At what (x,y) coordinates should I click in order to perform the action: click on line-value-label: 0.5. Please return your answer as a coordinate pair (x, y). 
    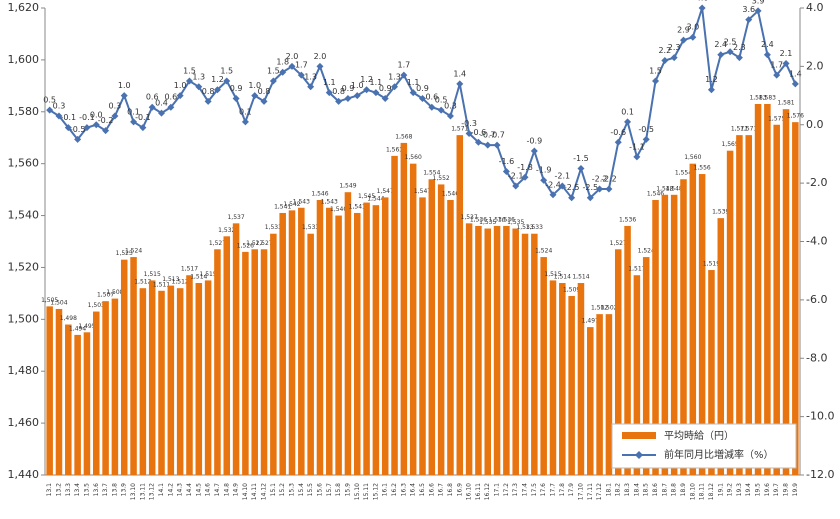
    Looking at the image, I should click on (49, 100).